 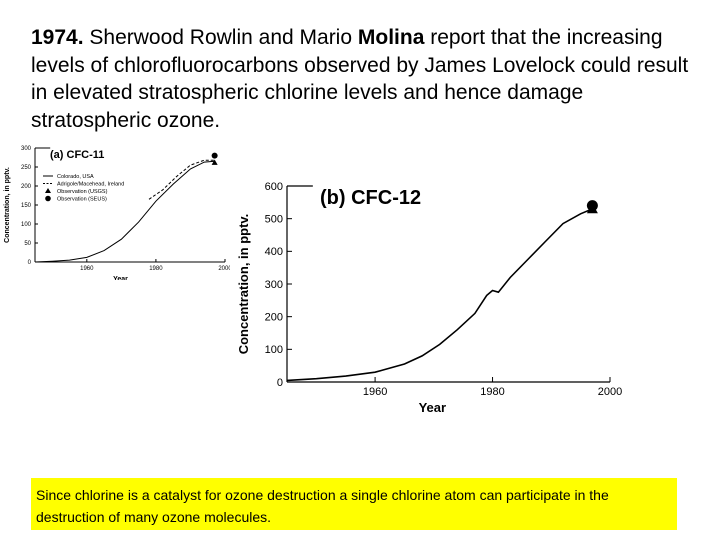 What do you see at coordinates (90, 185) in the screenshot?
I see `legend-label: Adrigole/Macehead, Ireland` at bounding box center [90, 185].